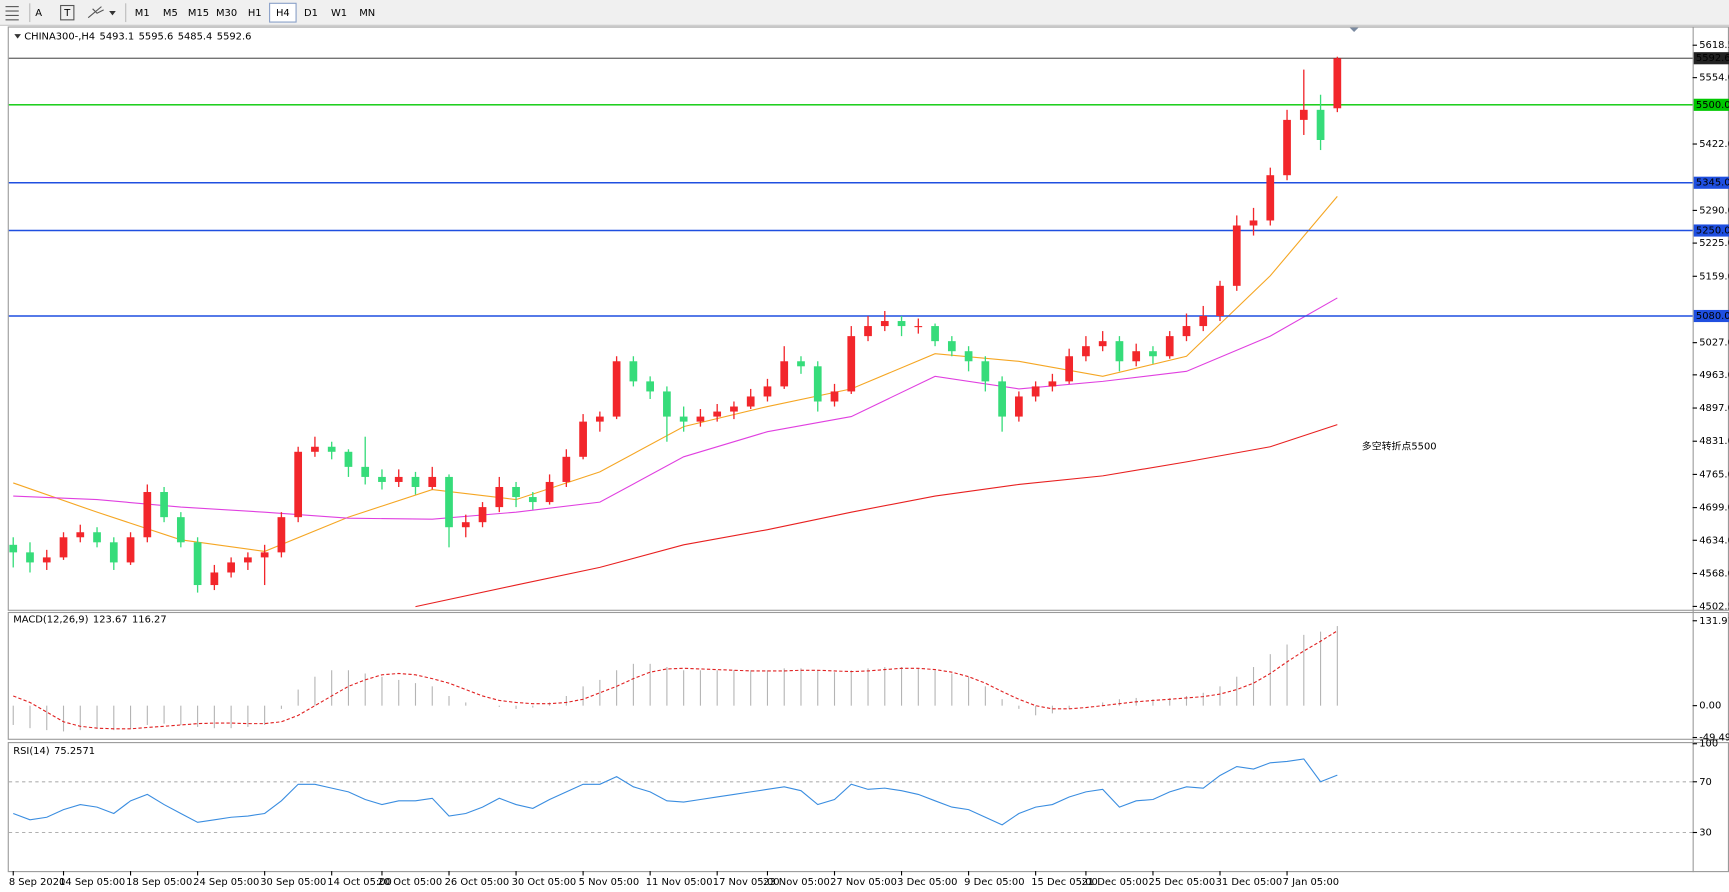 The height and width of the screenshot is (892, 1729). I want to click on x-tick-label: 5 Nov 05:00, so click(609, 882).